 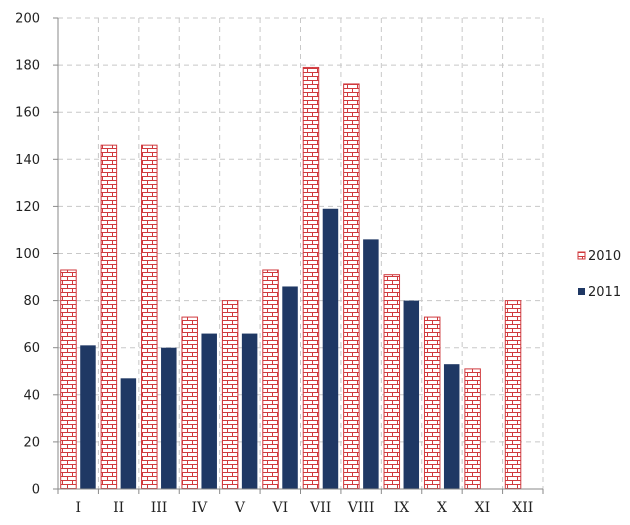 What do you see at coordinates (411, 394) in the screenshot?
I see `bar-2011-IX` at bounding box center [411, 394].